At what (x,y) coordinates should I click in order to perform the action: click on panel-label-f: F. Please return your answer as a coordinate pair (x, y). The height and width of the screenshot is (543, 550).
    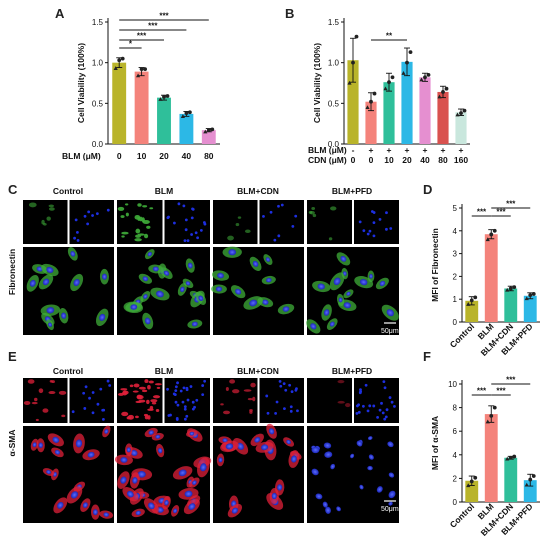
    Looking at the image, I should click on (427, 356).